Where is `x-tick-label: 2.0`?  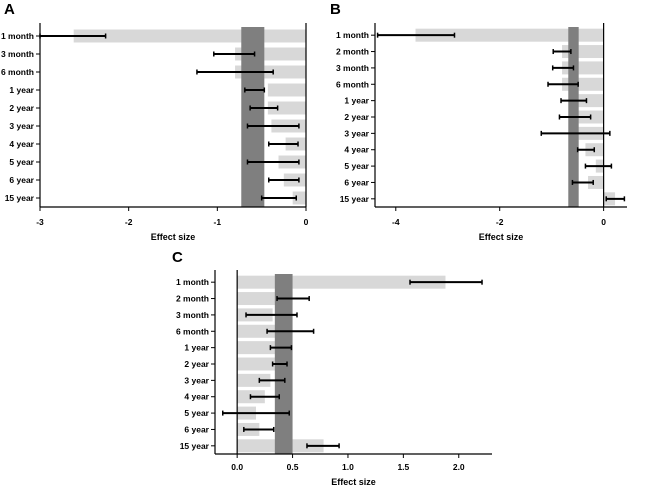 x-tick-label: 2.0 is located at coordinates (459, 467).